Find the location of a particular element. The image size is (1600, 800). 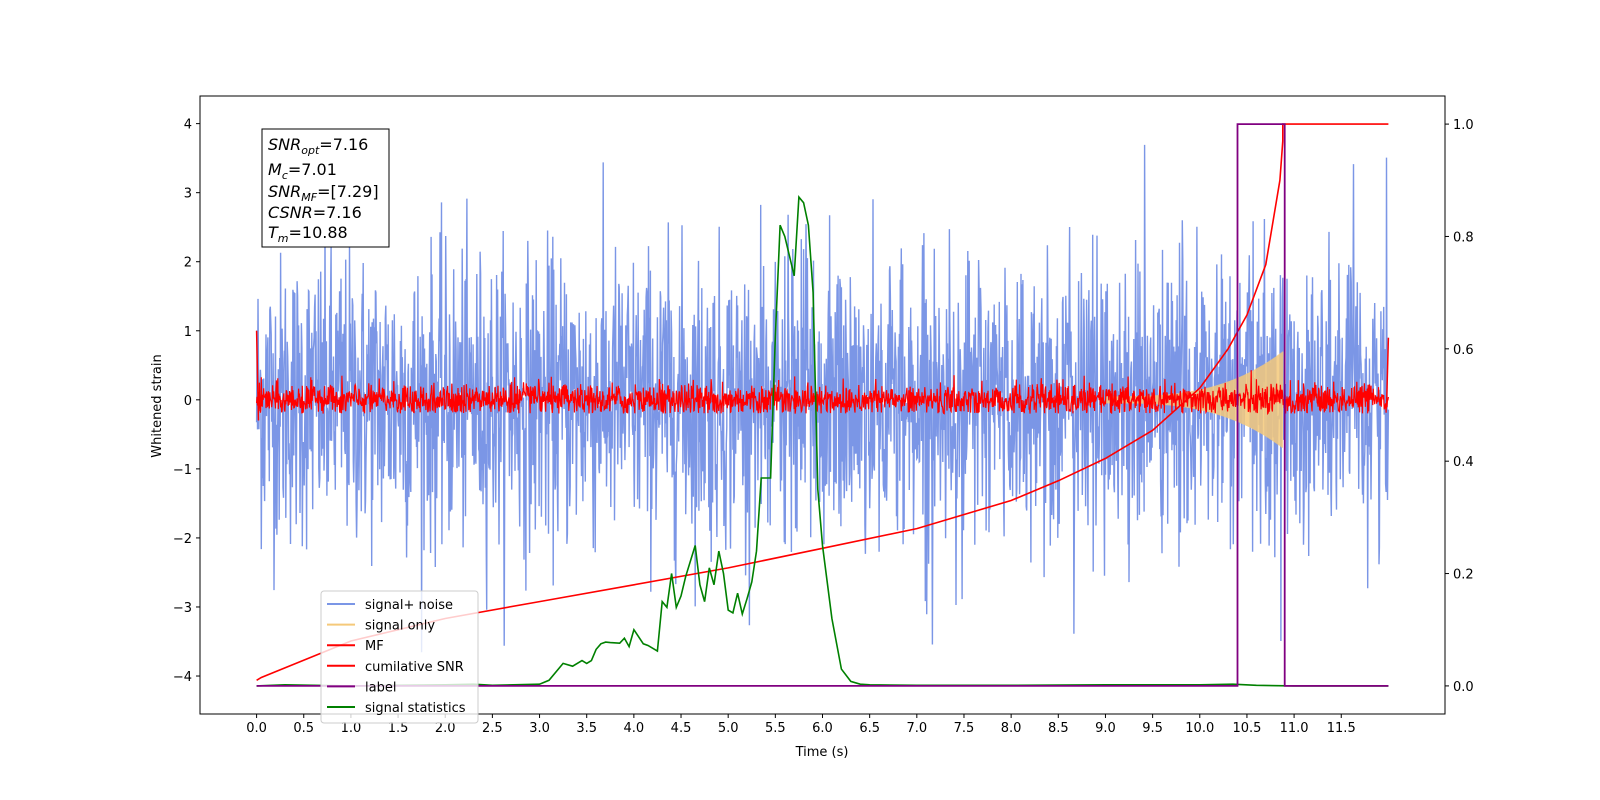

y-axis-right: 1.0 0.8 0.6 0.4 0.2 0.0 is located at coordinates (1459, 406).